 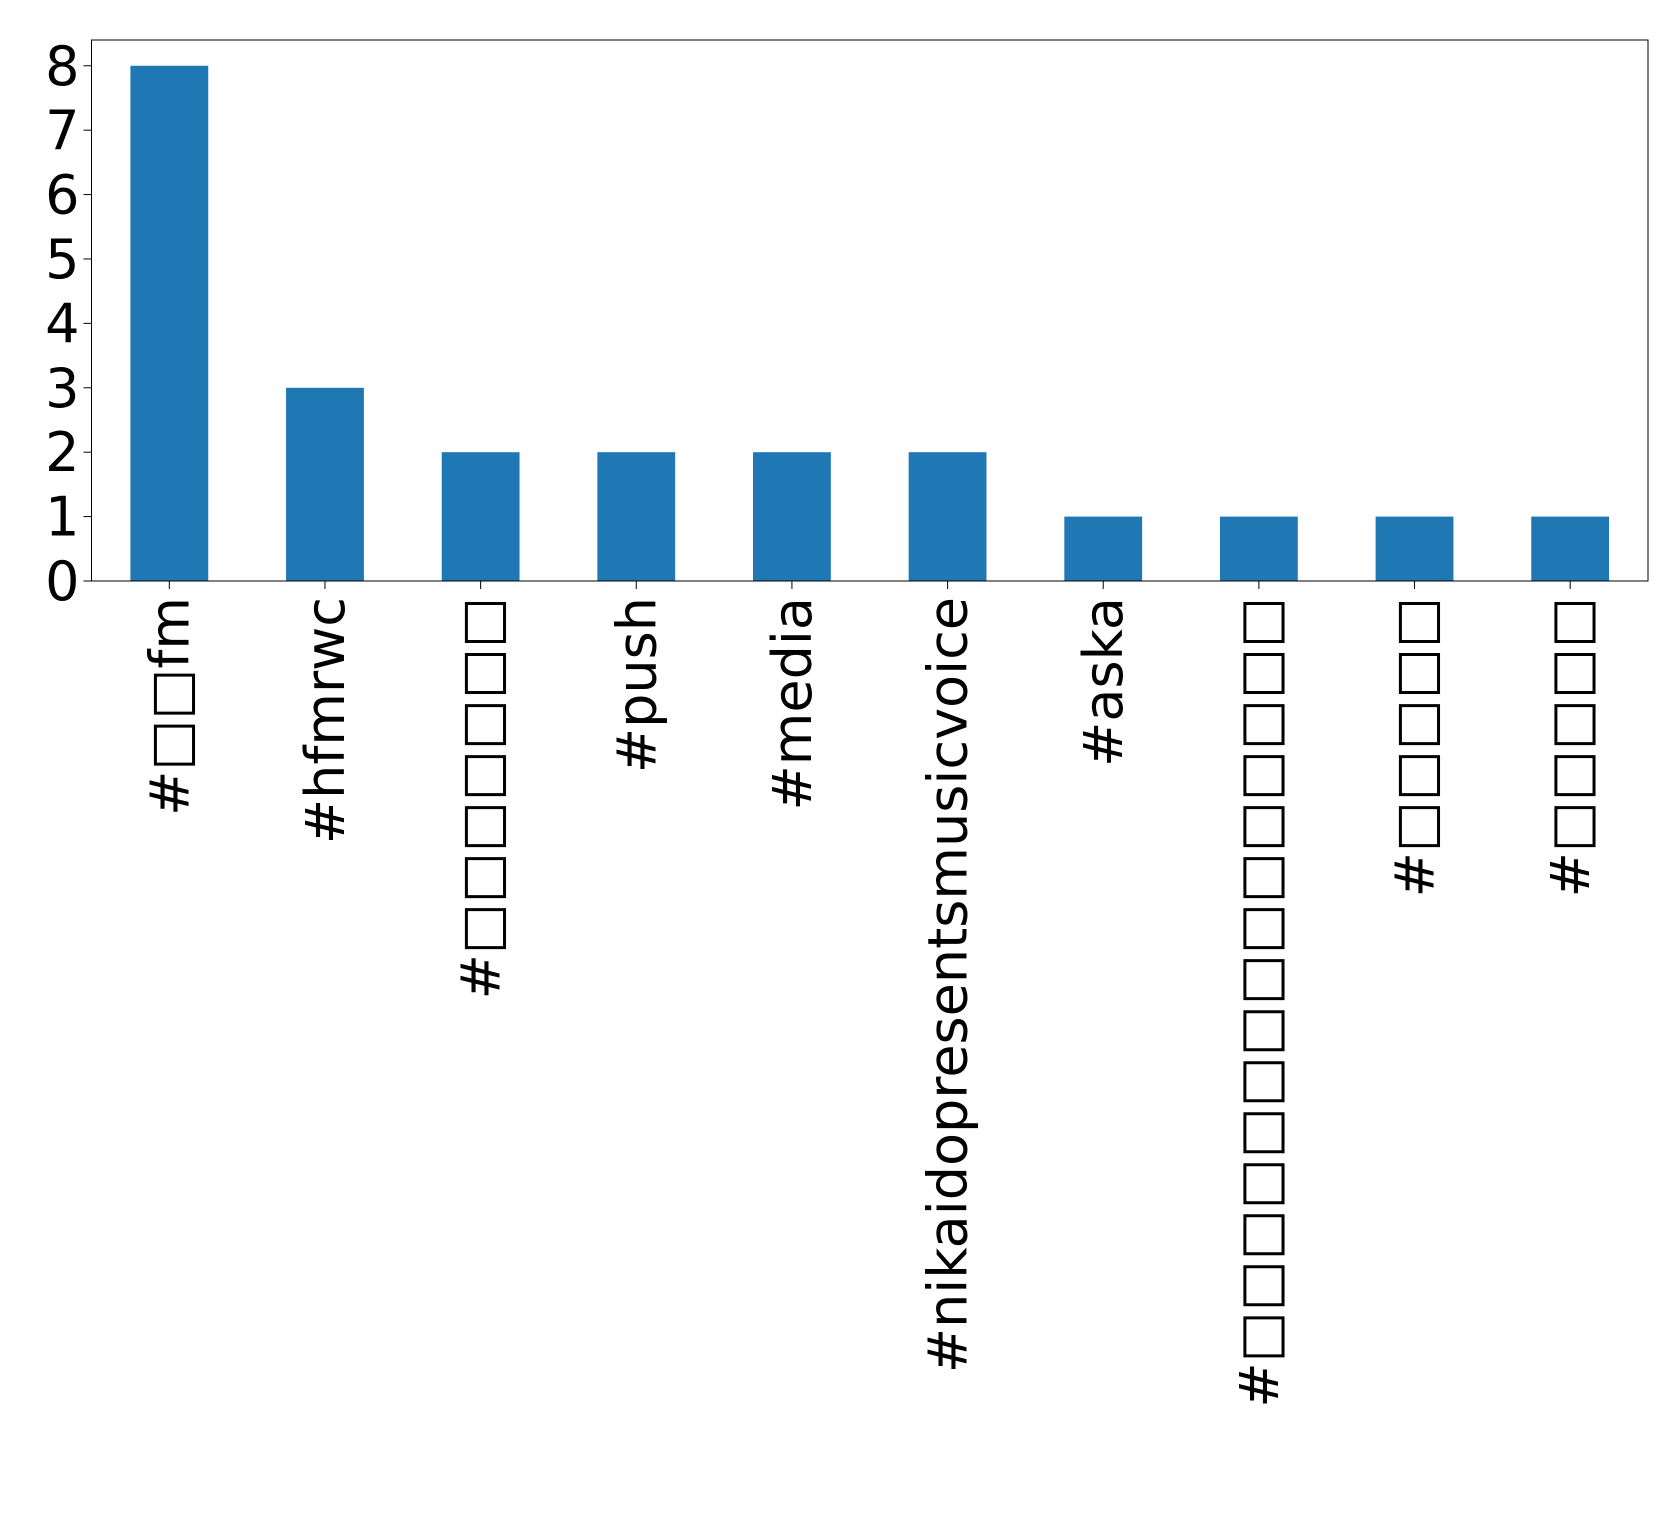 What do you see at coordinates (62, 130) in the screenshot?
I see `y-tick-label: 7` at bounding box center [62, 130].